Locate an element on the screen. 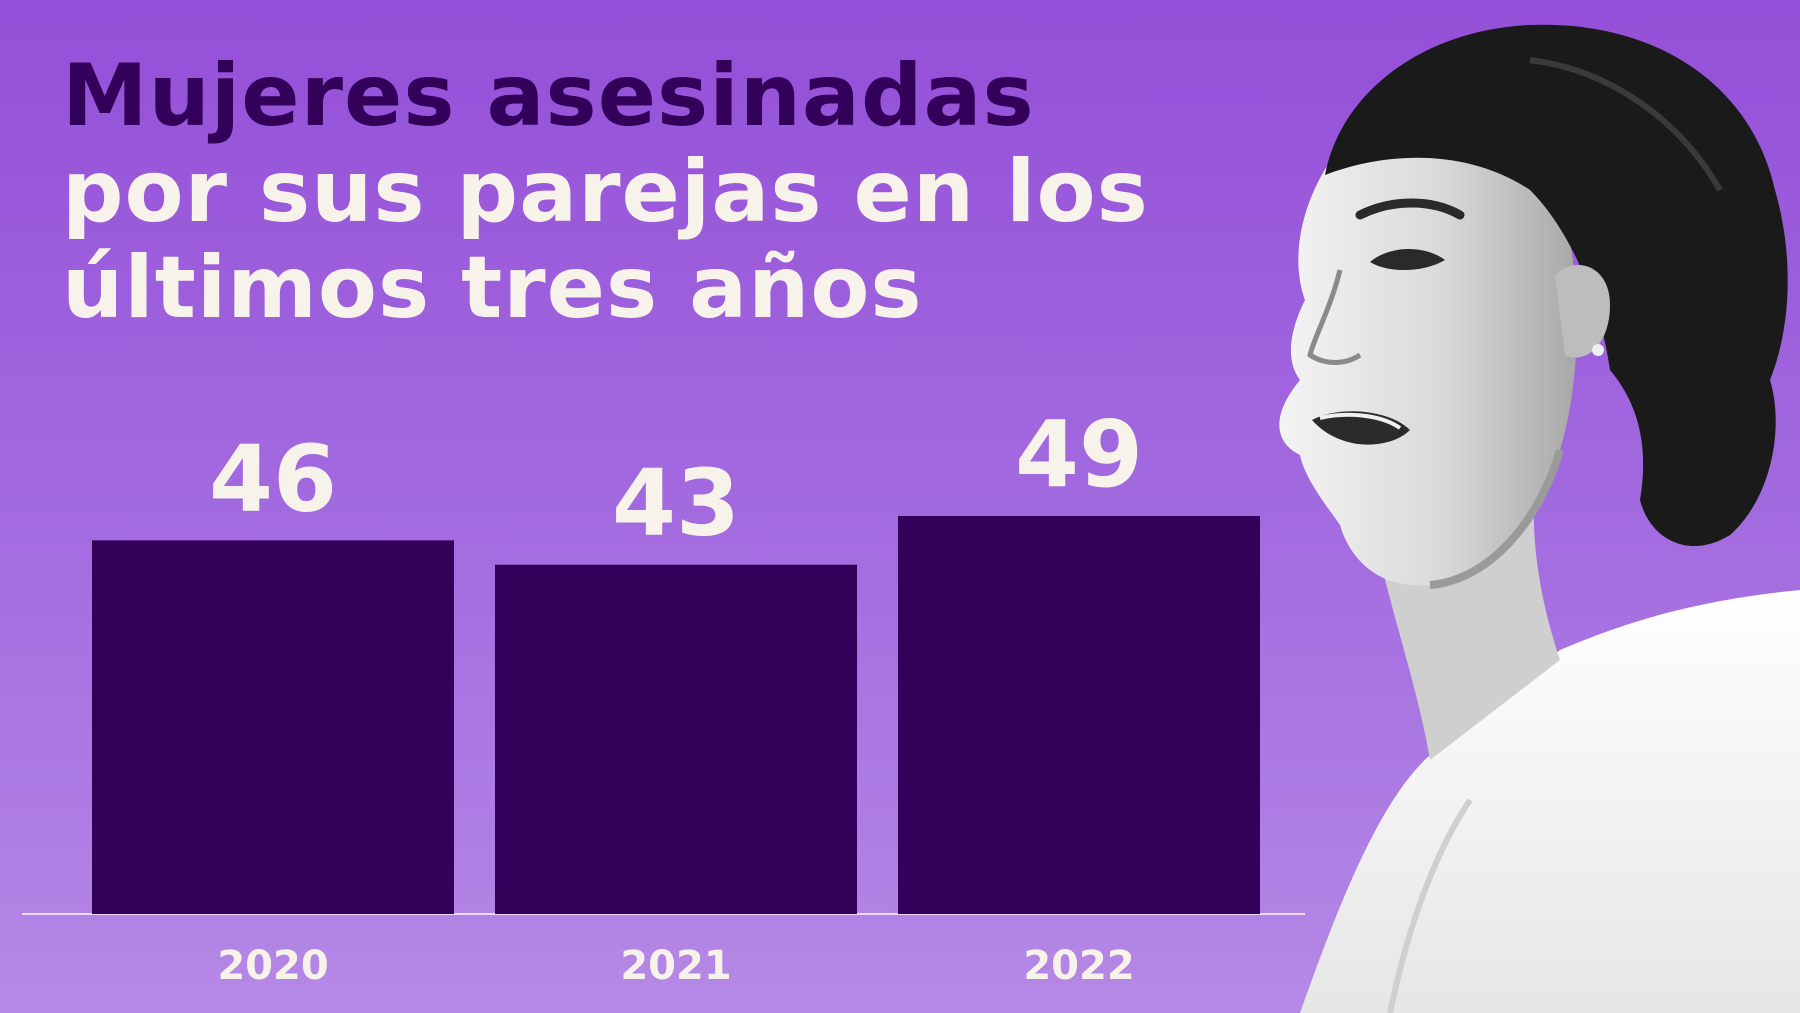  title-line-2: por sus parejas en los is located at coordinates (605, 192).